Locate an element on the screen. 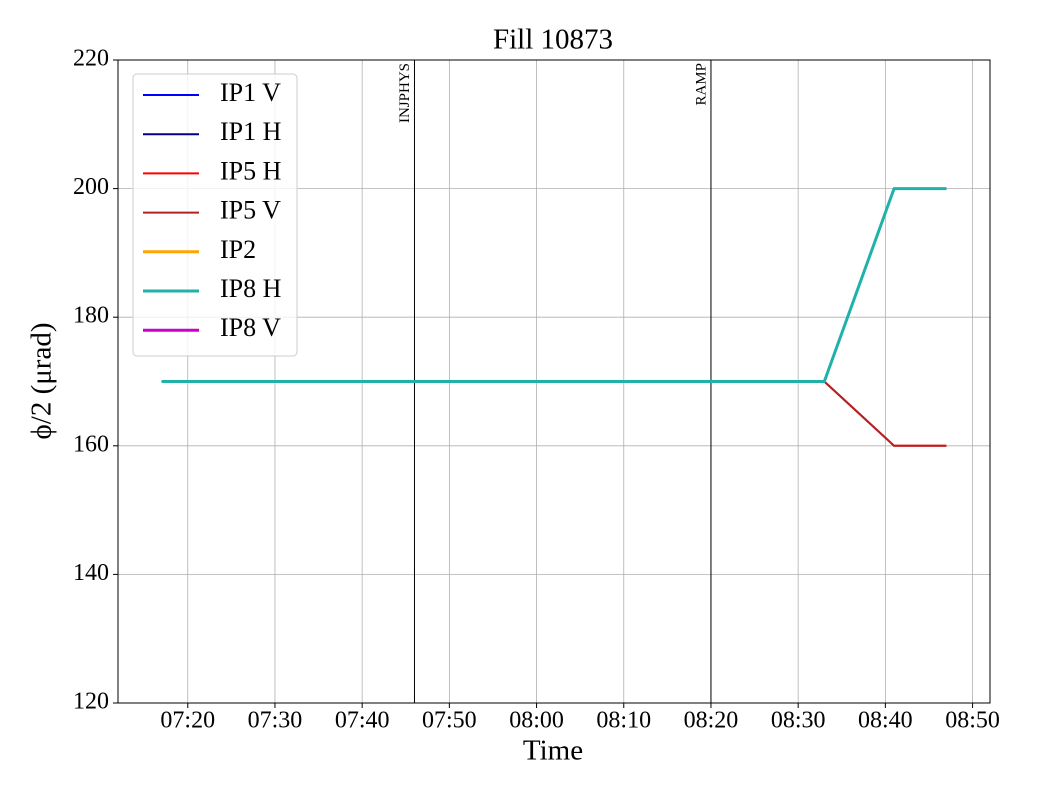 This screenshot has height=800, width=1040. x-tick-label: 07:30 is located at coordinates (275, 721).